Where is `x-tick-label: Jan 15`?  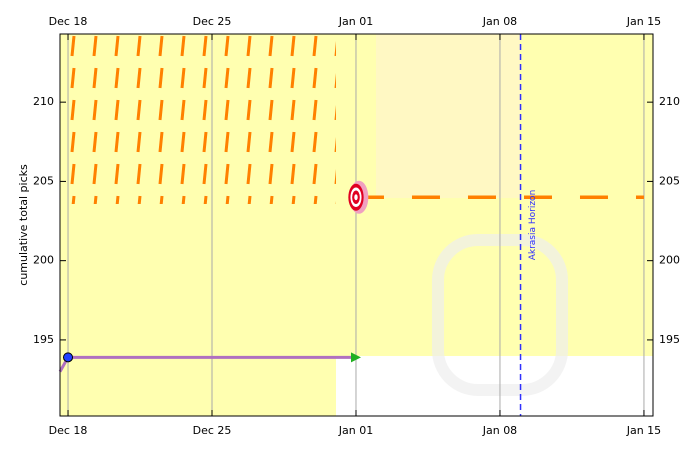 x-tick-label: Jan 15 is located at coordinates (643, 430).